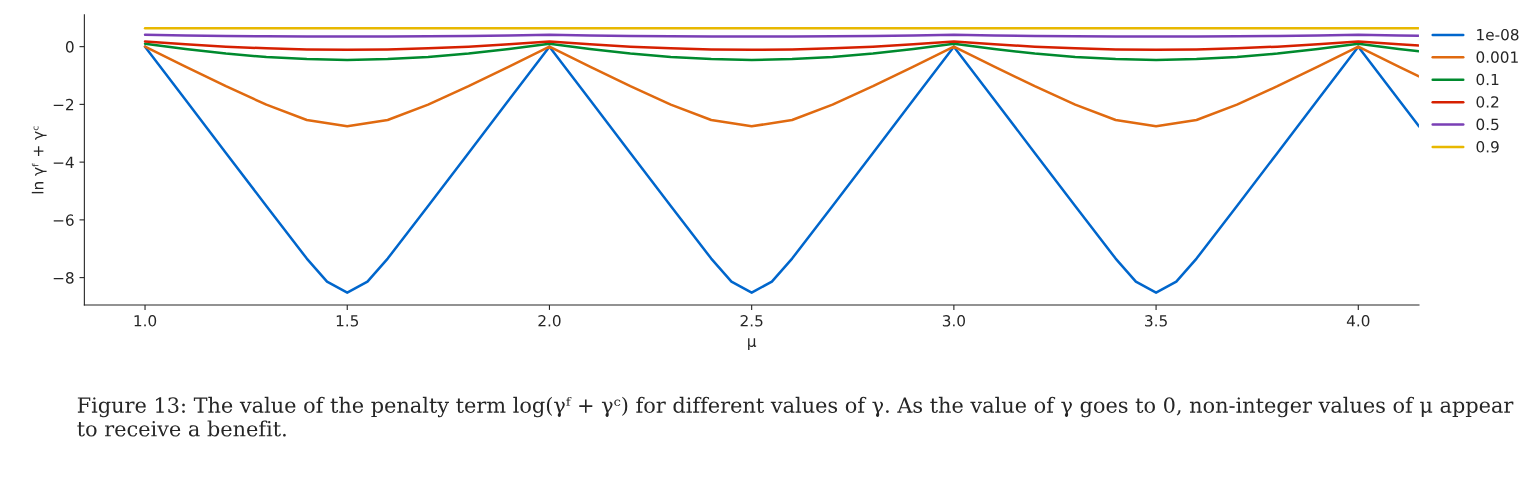 The height and width of the screenshot is (496, 1534). Describe the element at coordinates (795, 416) in the screenshot. I see `caption: Figure 13: The value of the penalty term log(γᶠ + γᶜ) for different values of γ. As the value of γ goes to 0, non-integer values of μ appear to receive a benefit.` at that location.